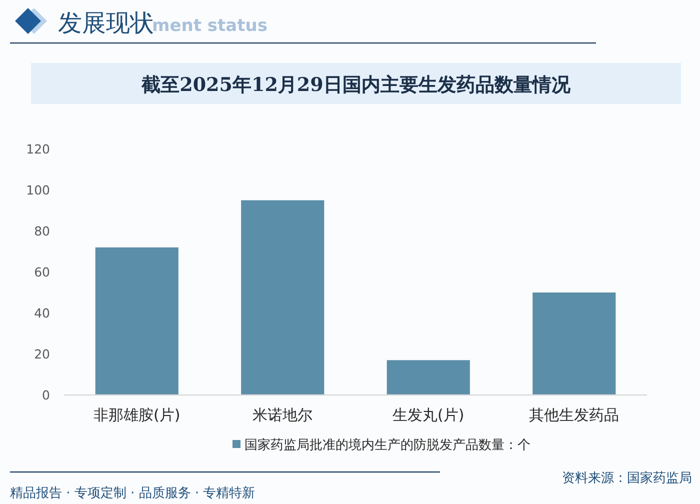  I want to click on text: 资料来源：国家药监局, so click(627, 478).